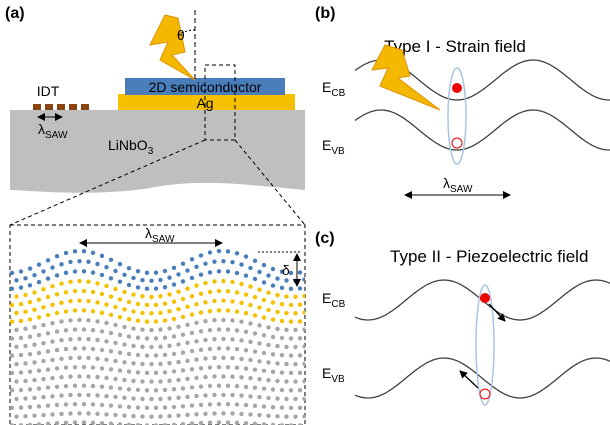  What do you see at coordinates (333, 147) in the screenshot?
I see `vb-label: EVB` at bounding box center [333, 147].